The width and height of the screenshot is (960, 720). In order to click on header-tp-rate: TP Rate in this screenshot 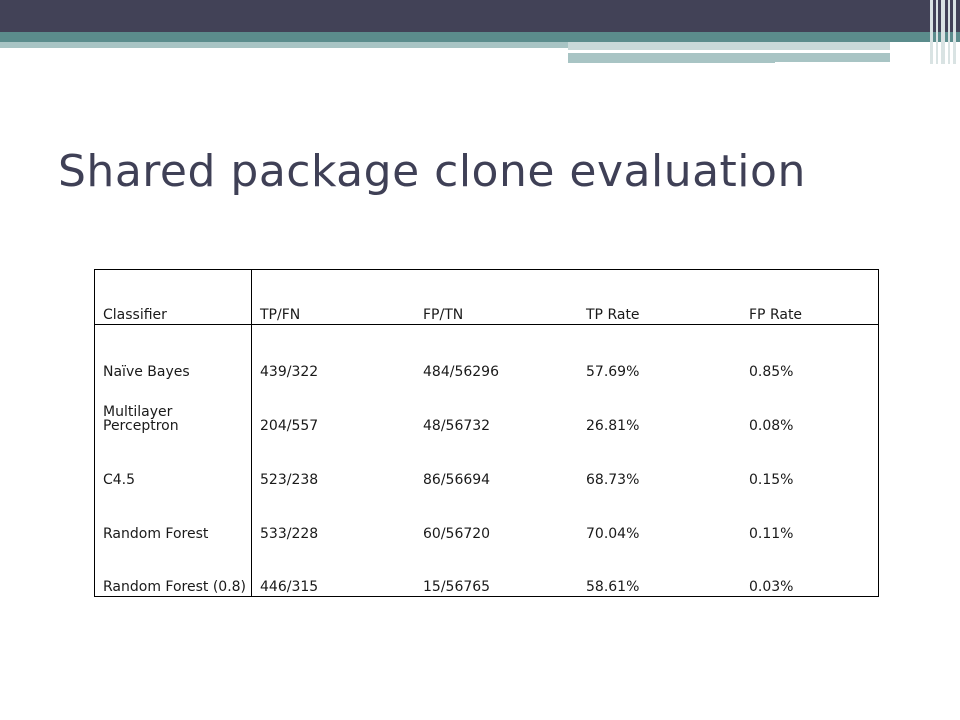, I will do `click(659, 297)`.